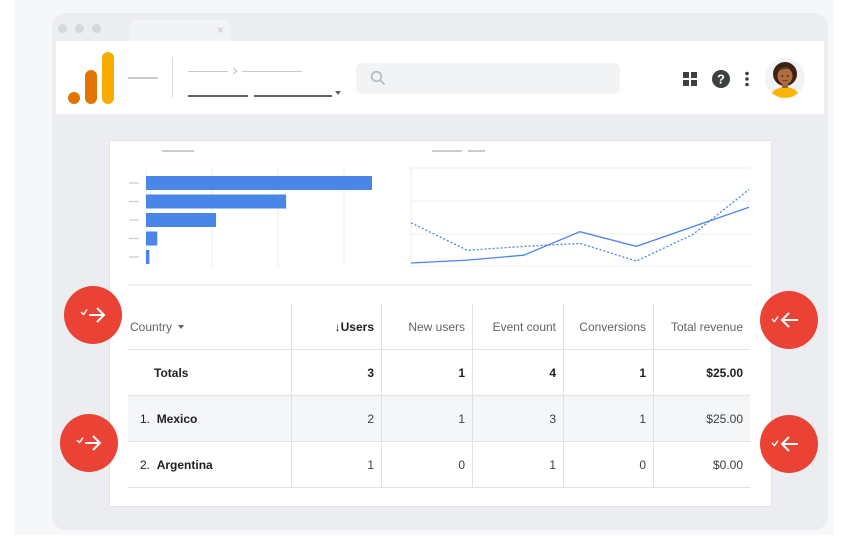  I want to click on column-header-new-users: New users, so click(427, 327).